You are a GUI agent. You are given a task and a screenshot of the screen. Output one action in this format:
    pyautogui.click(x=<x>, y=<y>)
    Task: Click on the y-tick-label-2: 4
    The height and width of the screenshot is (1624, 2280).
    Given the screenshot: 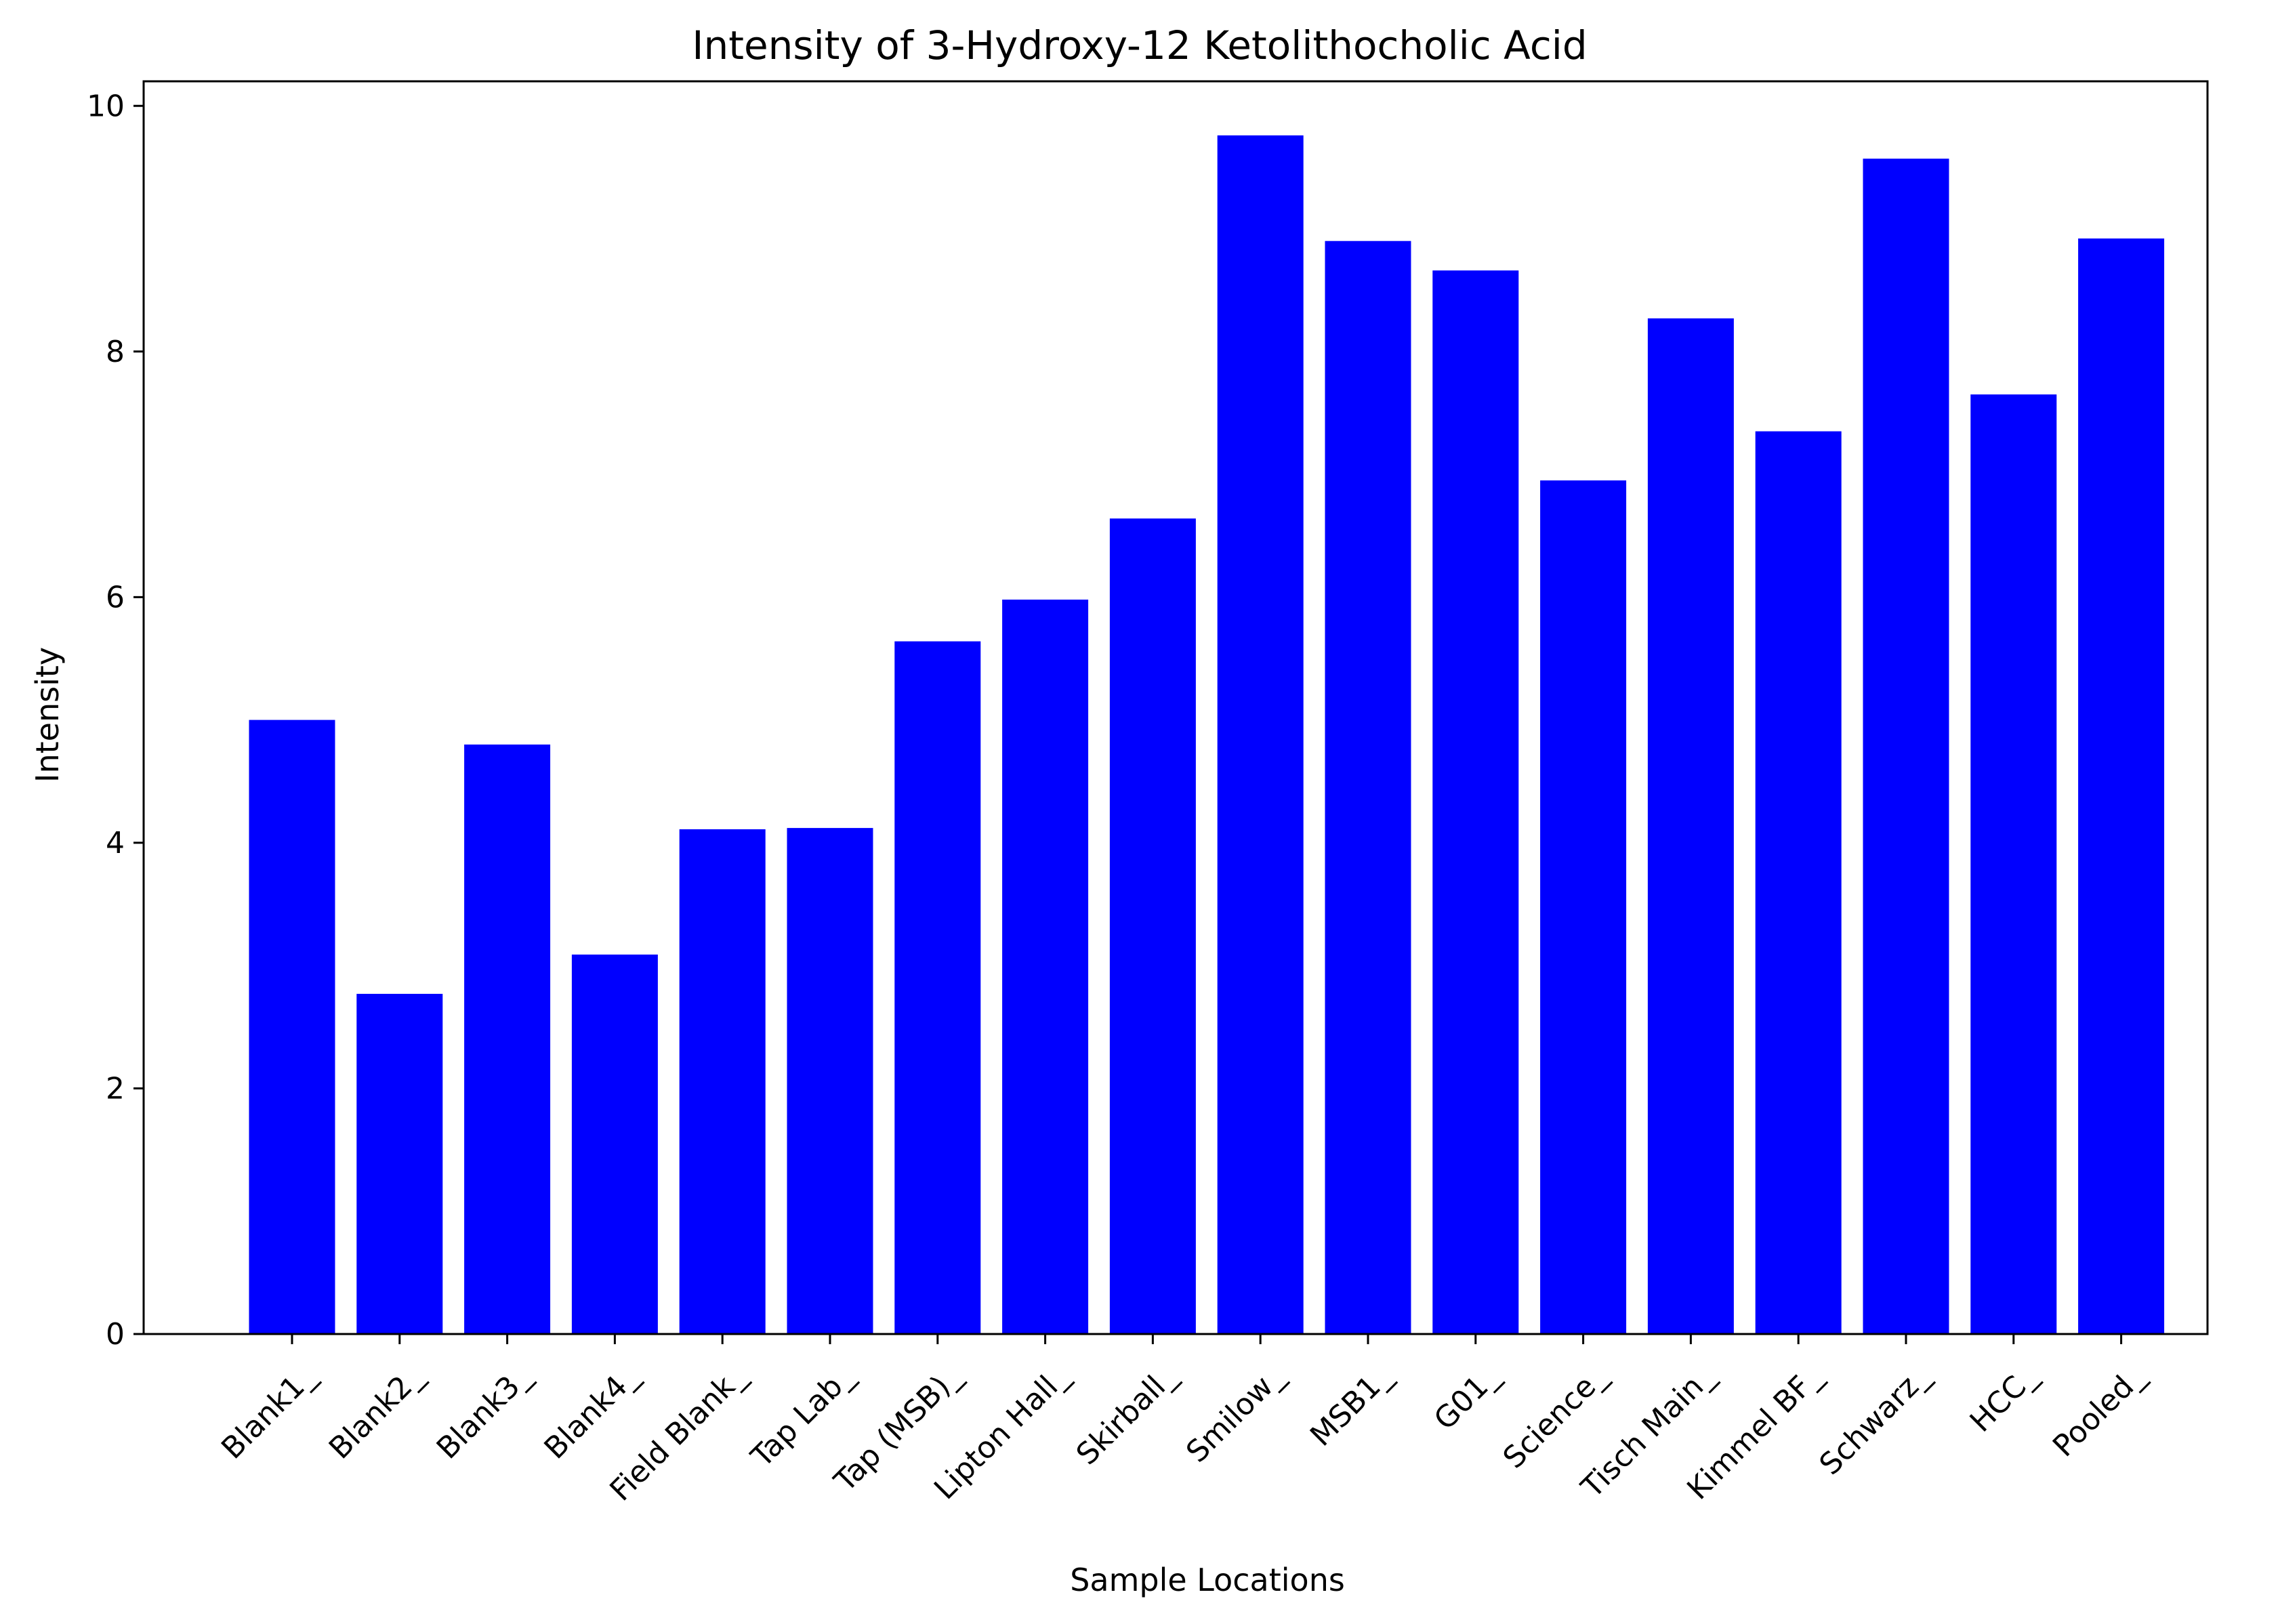 What is the action you would take?
    pyautogui.click(x=115, y=843)
    